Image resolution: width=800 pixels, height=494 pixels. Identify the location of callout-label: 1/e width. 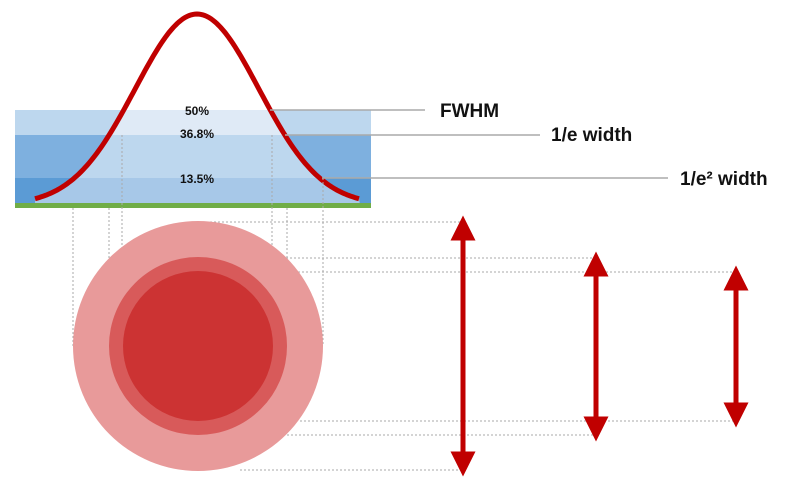
(591, 135).